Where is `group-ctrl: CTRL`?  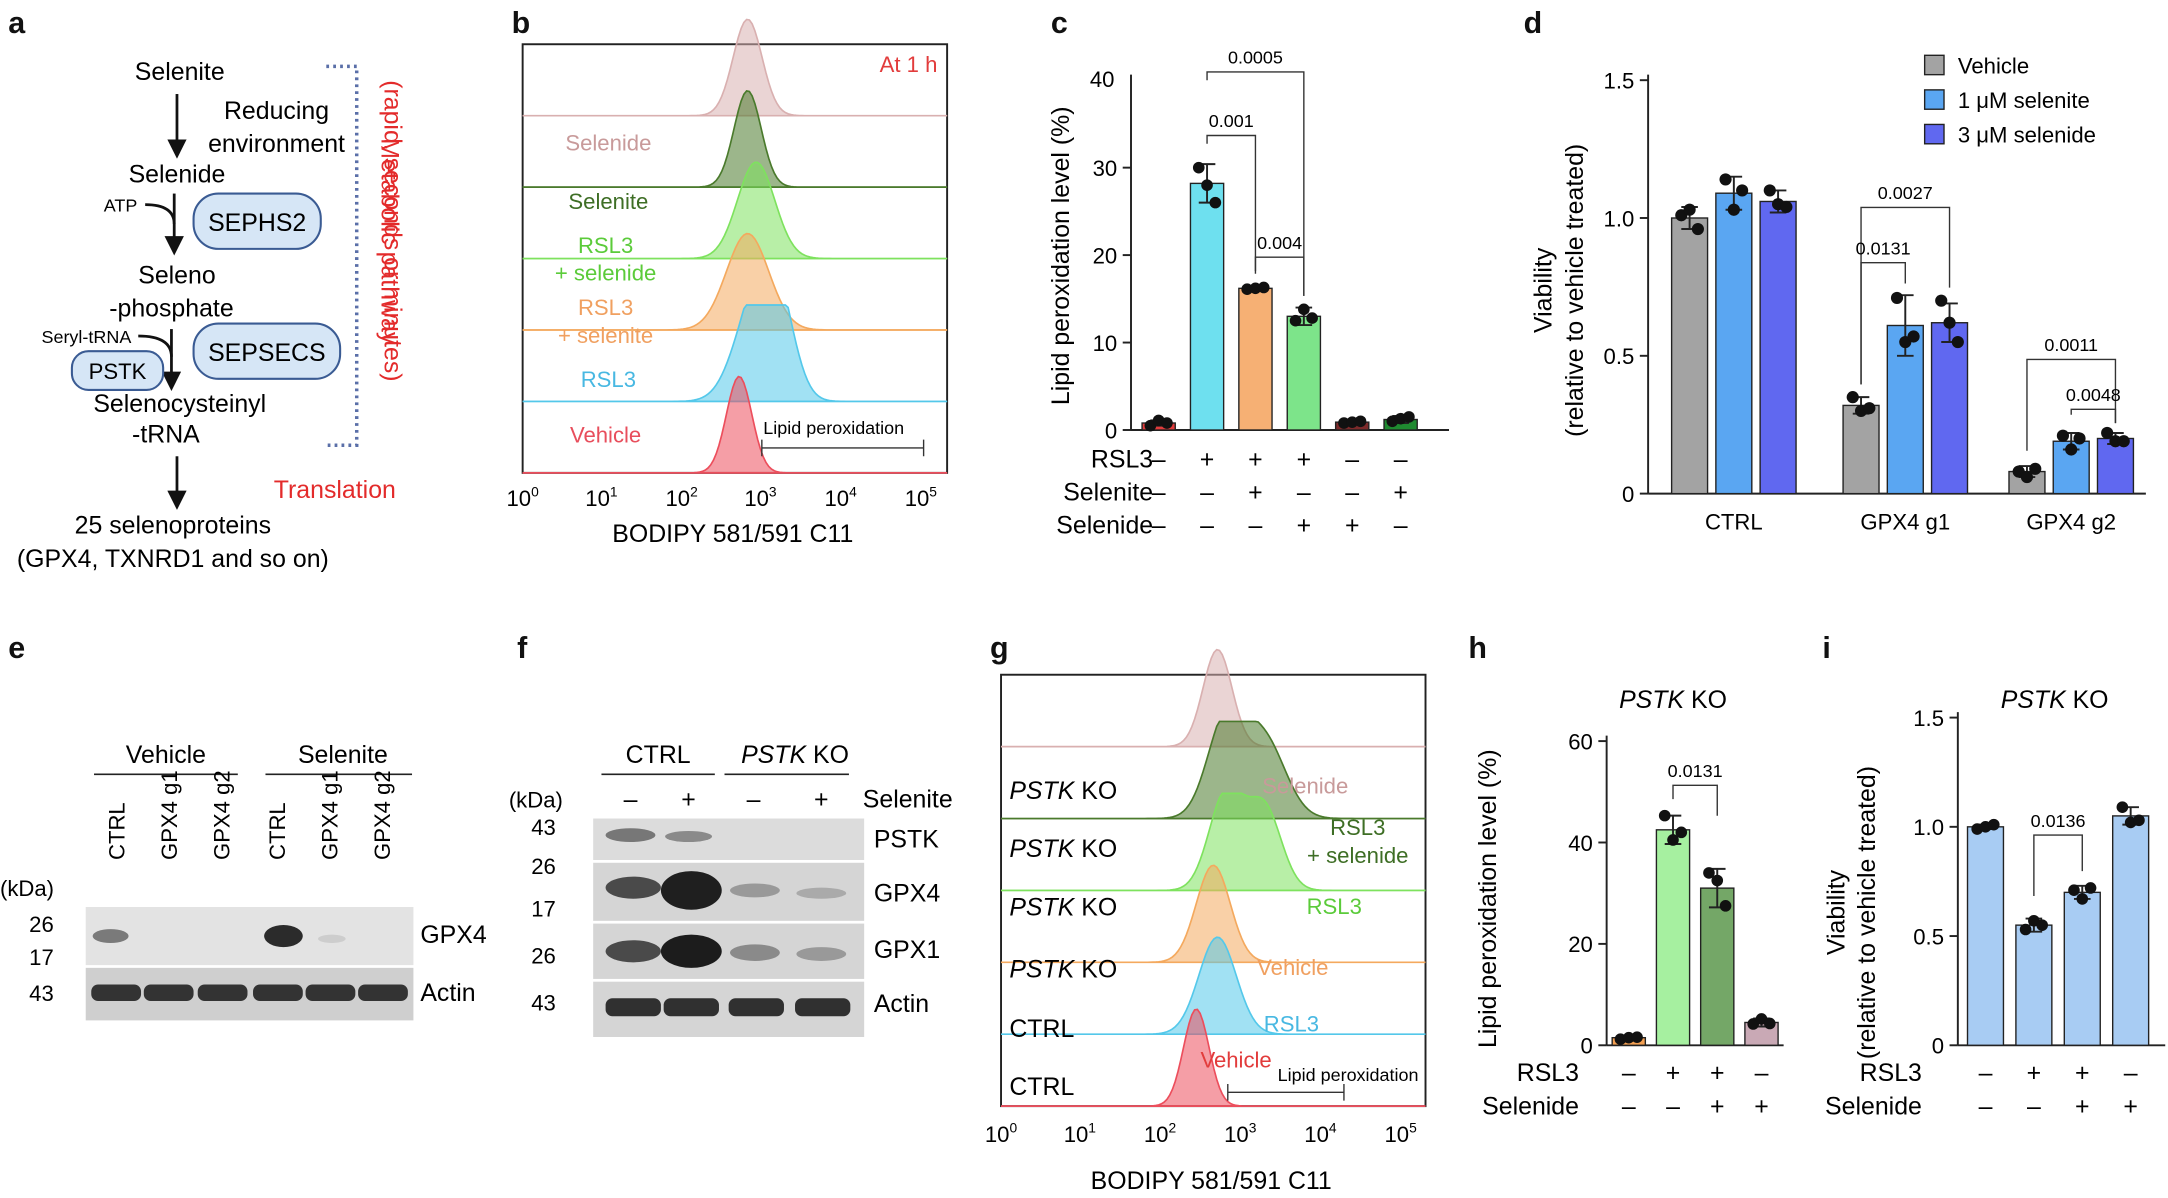 group-ctrl: CTRL is located at coordinates (658, 755).